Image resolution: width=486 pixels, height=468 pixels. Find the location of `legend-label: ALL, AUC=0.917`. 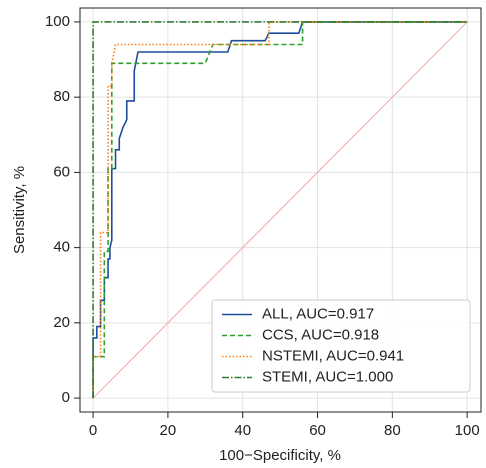

legend-label: ALL, AUC=0.917 is located at coordinates (318, 313).